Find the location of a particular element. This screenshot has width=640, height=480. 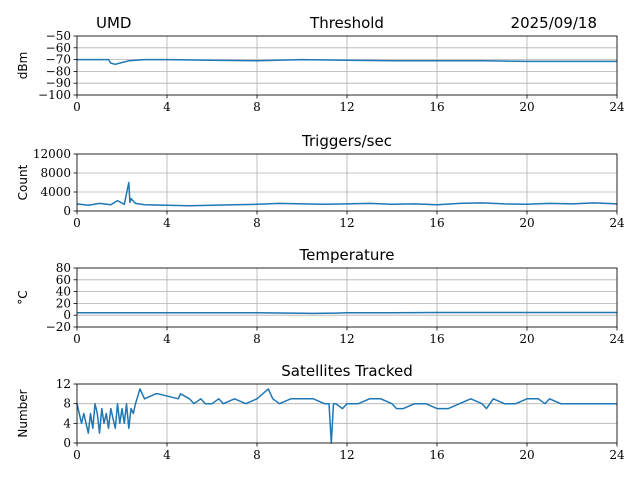

y-axis-label: Count is located at coordinates (23, 182).